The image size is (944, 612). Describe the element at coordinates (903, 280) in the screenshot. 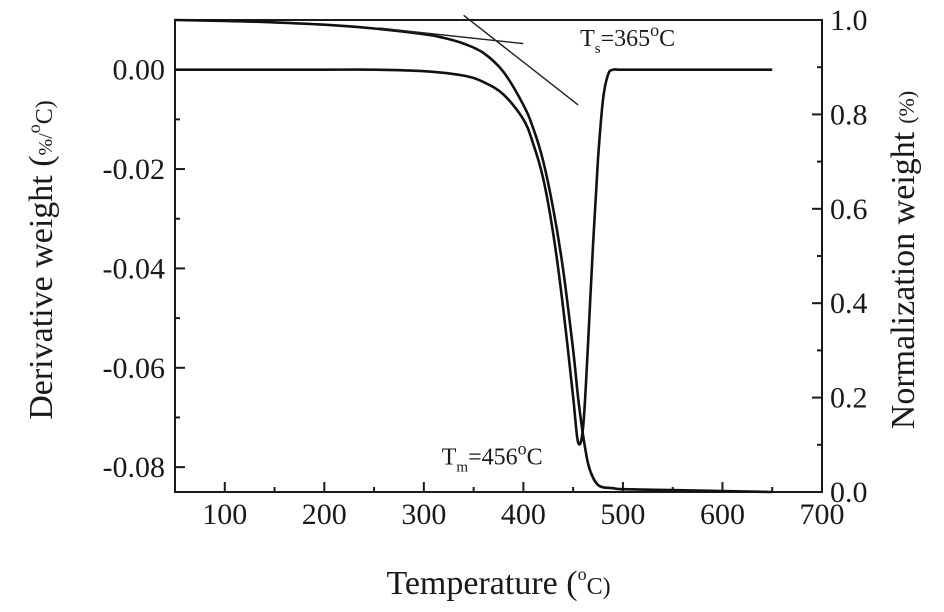

I see `y-axis-right-title-text: Normalization weight` at that location.